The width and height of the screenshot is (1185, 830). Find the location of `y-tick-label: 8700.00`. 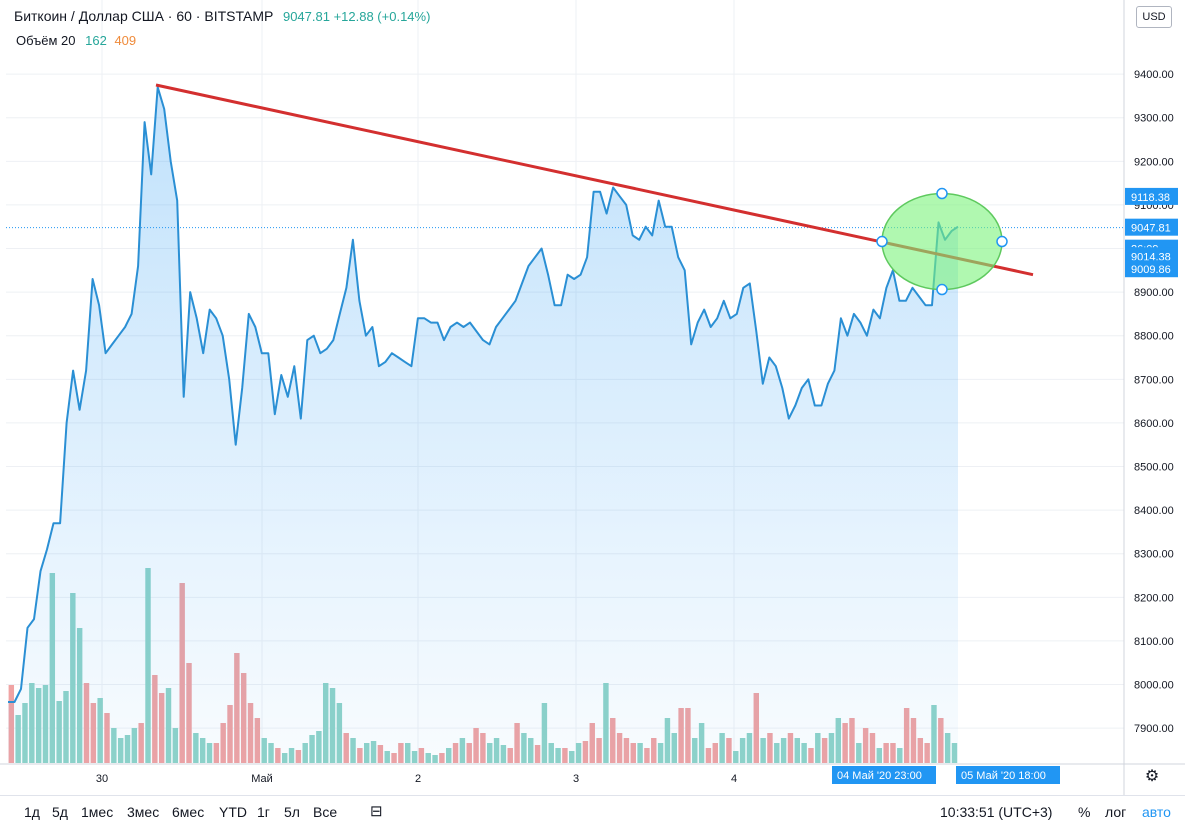

y-tick-label: 8700.00 is located at coordinates (1154, 380).